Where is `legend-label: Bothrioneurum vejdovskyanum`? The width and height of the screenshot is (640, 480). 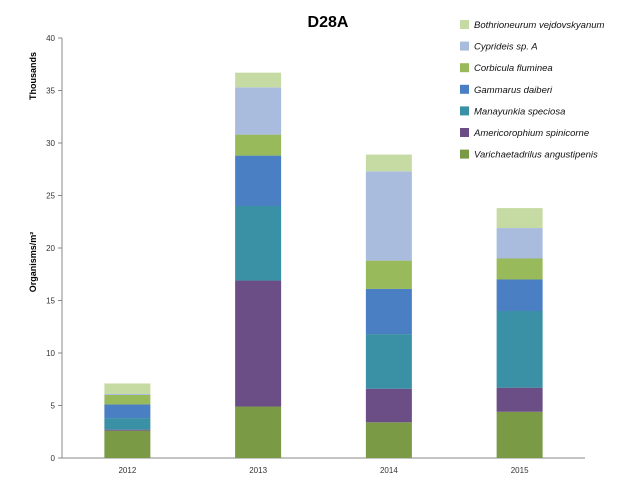 legend-label: Bothrioneurum vejdovskyanum is located at coordinates (539, 25).